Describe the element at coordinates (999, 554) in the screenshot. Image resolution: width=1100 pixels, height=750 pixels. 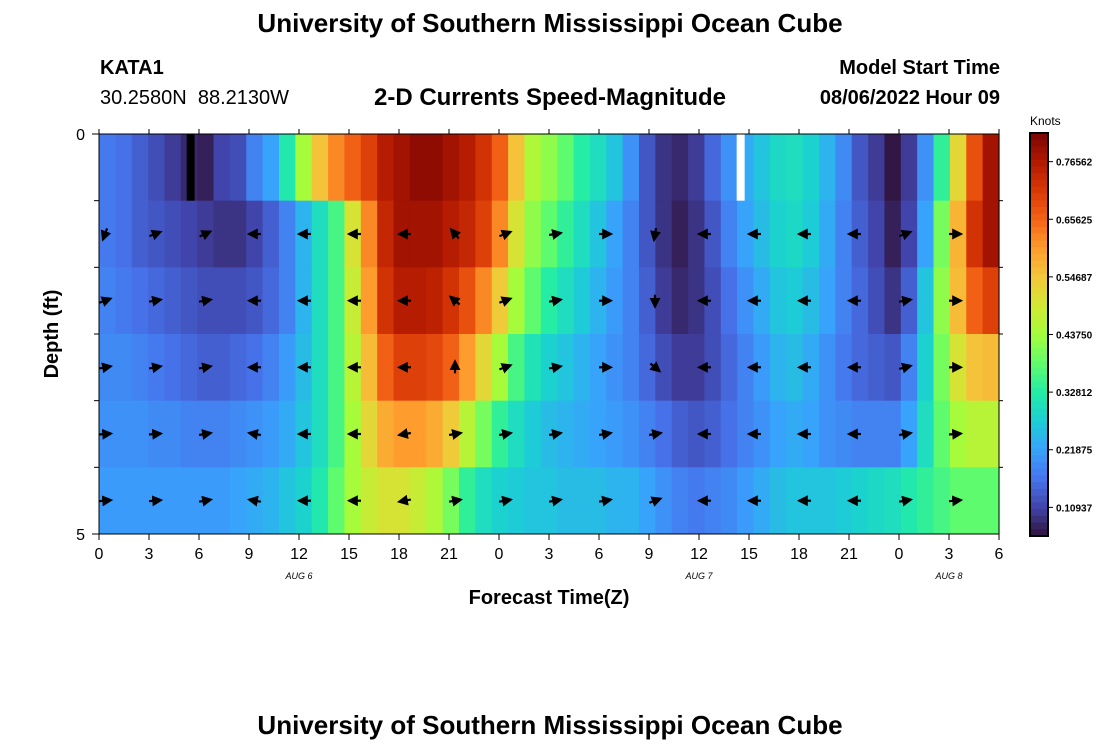
I see `x-tick-label: 6` at that location.